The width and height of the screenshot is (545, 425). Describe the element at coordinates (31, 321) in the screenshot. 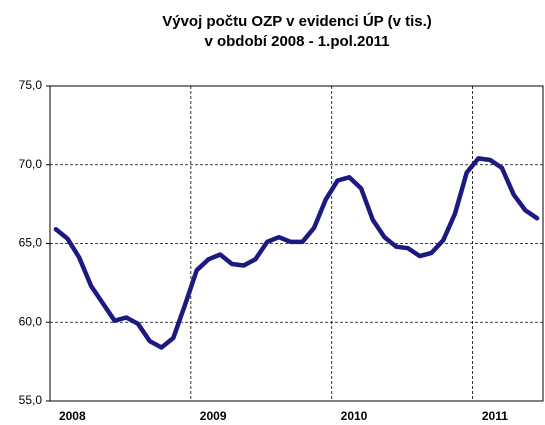

I see `y-tick-label: 60,0` at that location.